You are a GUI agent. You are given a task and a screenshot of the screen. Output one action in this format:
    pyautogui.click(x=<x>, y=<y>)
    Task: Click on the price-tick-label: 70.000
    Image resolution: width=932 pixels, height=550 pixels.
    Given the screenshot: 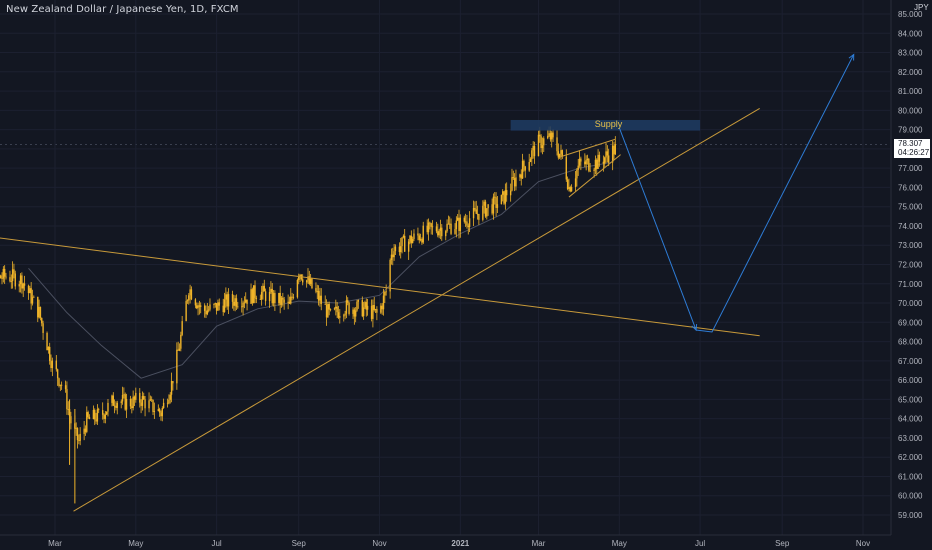 What is the action you would take?
    pyautogui.click(x=910, y=303)
    